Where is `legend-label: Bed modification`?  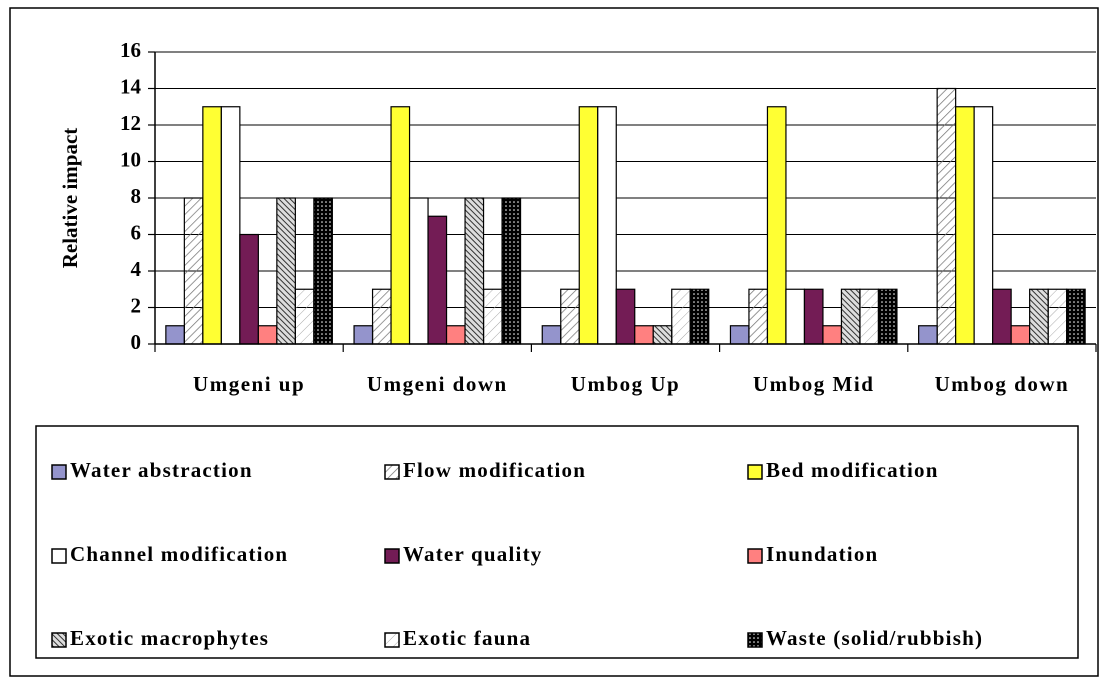 legend-label: Bed modification is located at coordinates (852, 470).